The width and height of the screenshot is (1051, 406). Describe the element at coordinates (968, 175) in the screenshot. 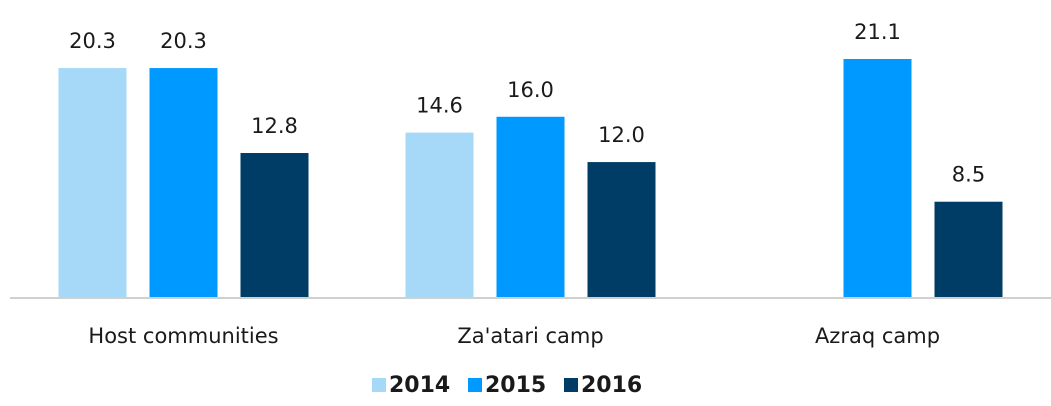

I see `value-label: 8.5` at that location.